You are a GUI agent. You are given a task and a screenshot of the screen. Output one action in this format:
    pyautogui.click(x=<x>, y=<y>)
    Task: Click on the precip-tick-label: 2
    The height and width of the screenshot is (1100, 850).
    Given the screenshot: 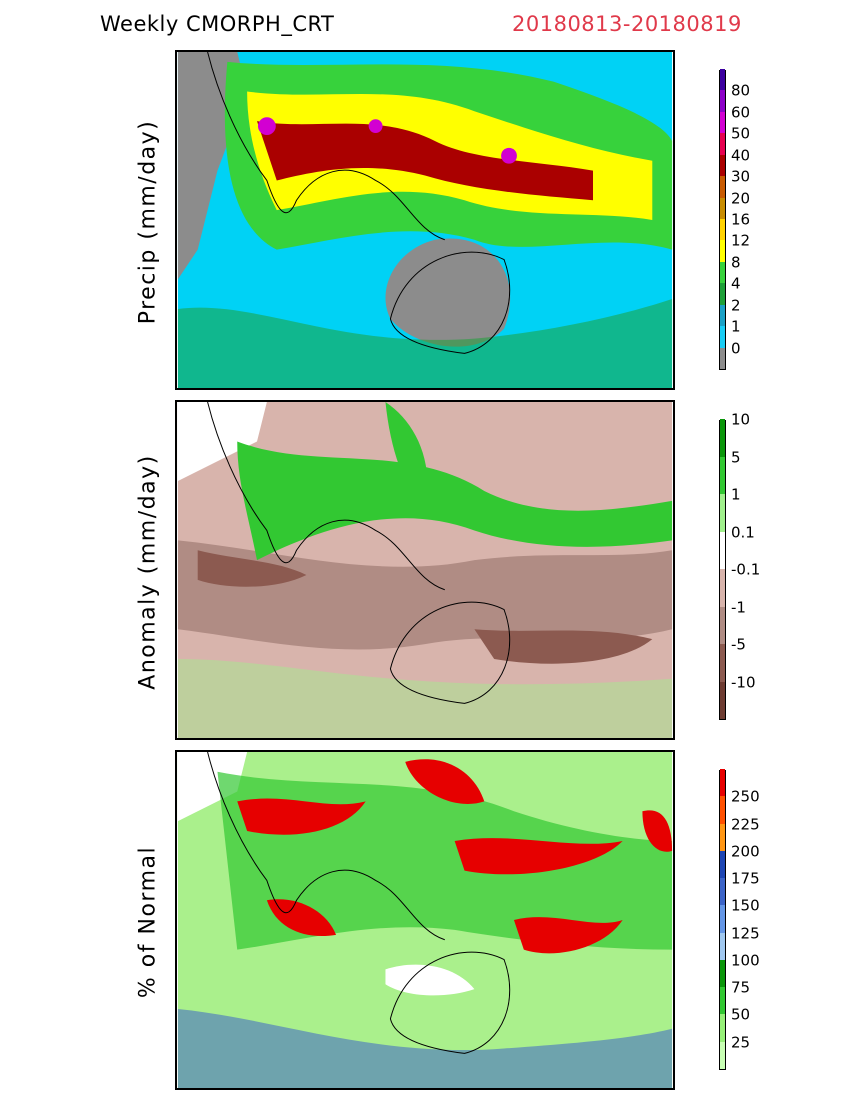 What is the action you would take?
    pyautogui.click(x=736, y=305)
    